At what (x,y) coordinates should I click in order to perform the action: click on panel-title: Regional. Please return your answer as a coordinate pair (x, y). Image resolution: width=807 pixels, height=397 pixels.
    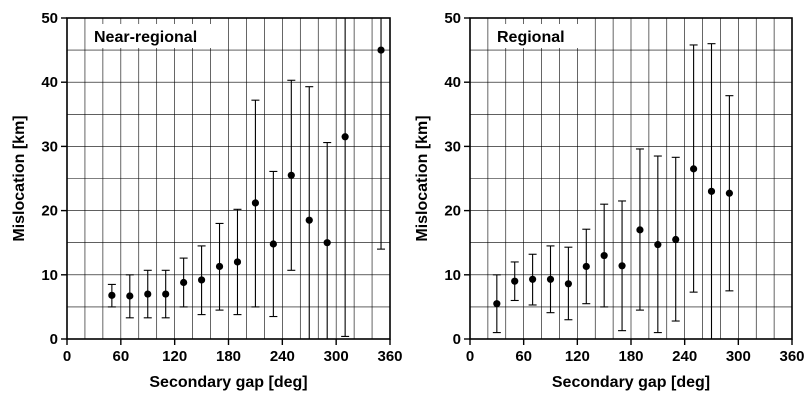
    Looking at the image, I should click on (531, 37).